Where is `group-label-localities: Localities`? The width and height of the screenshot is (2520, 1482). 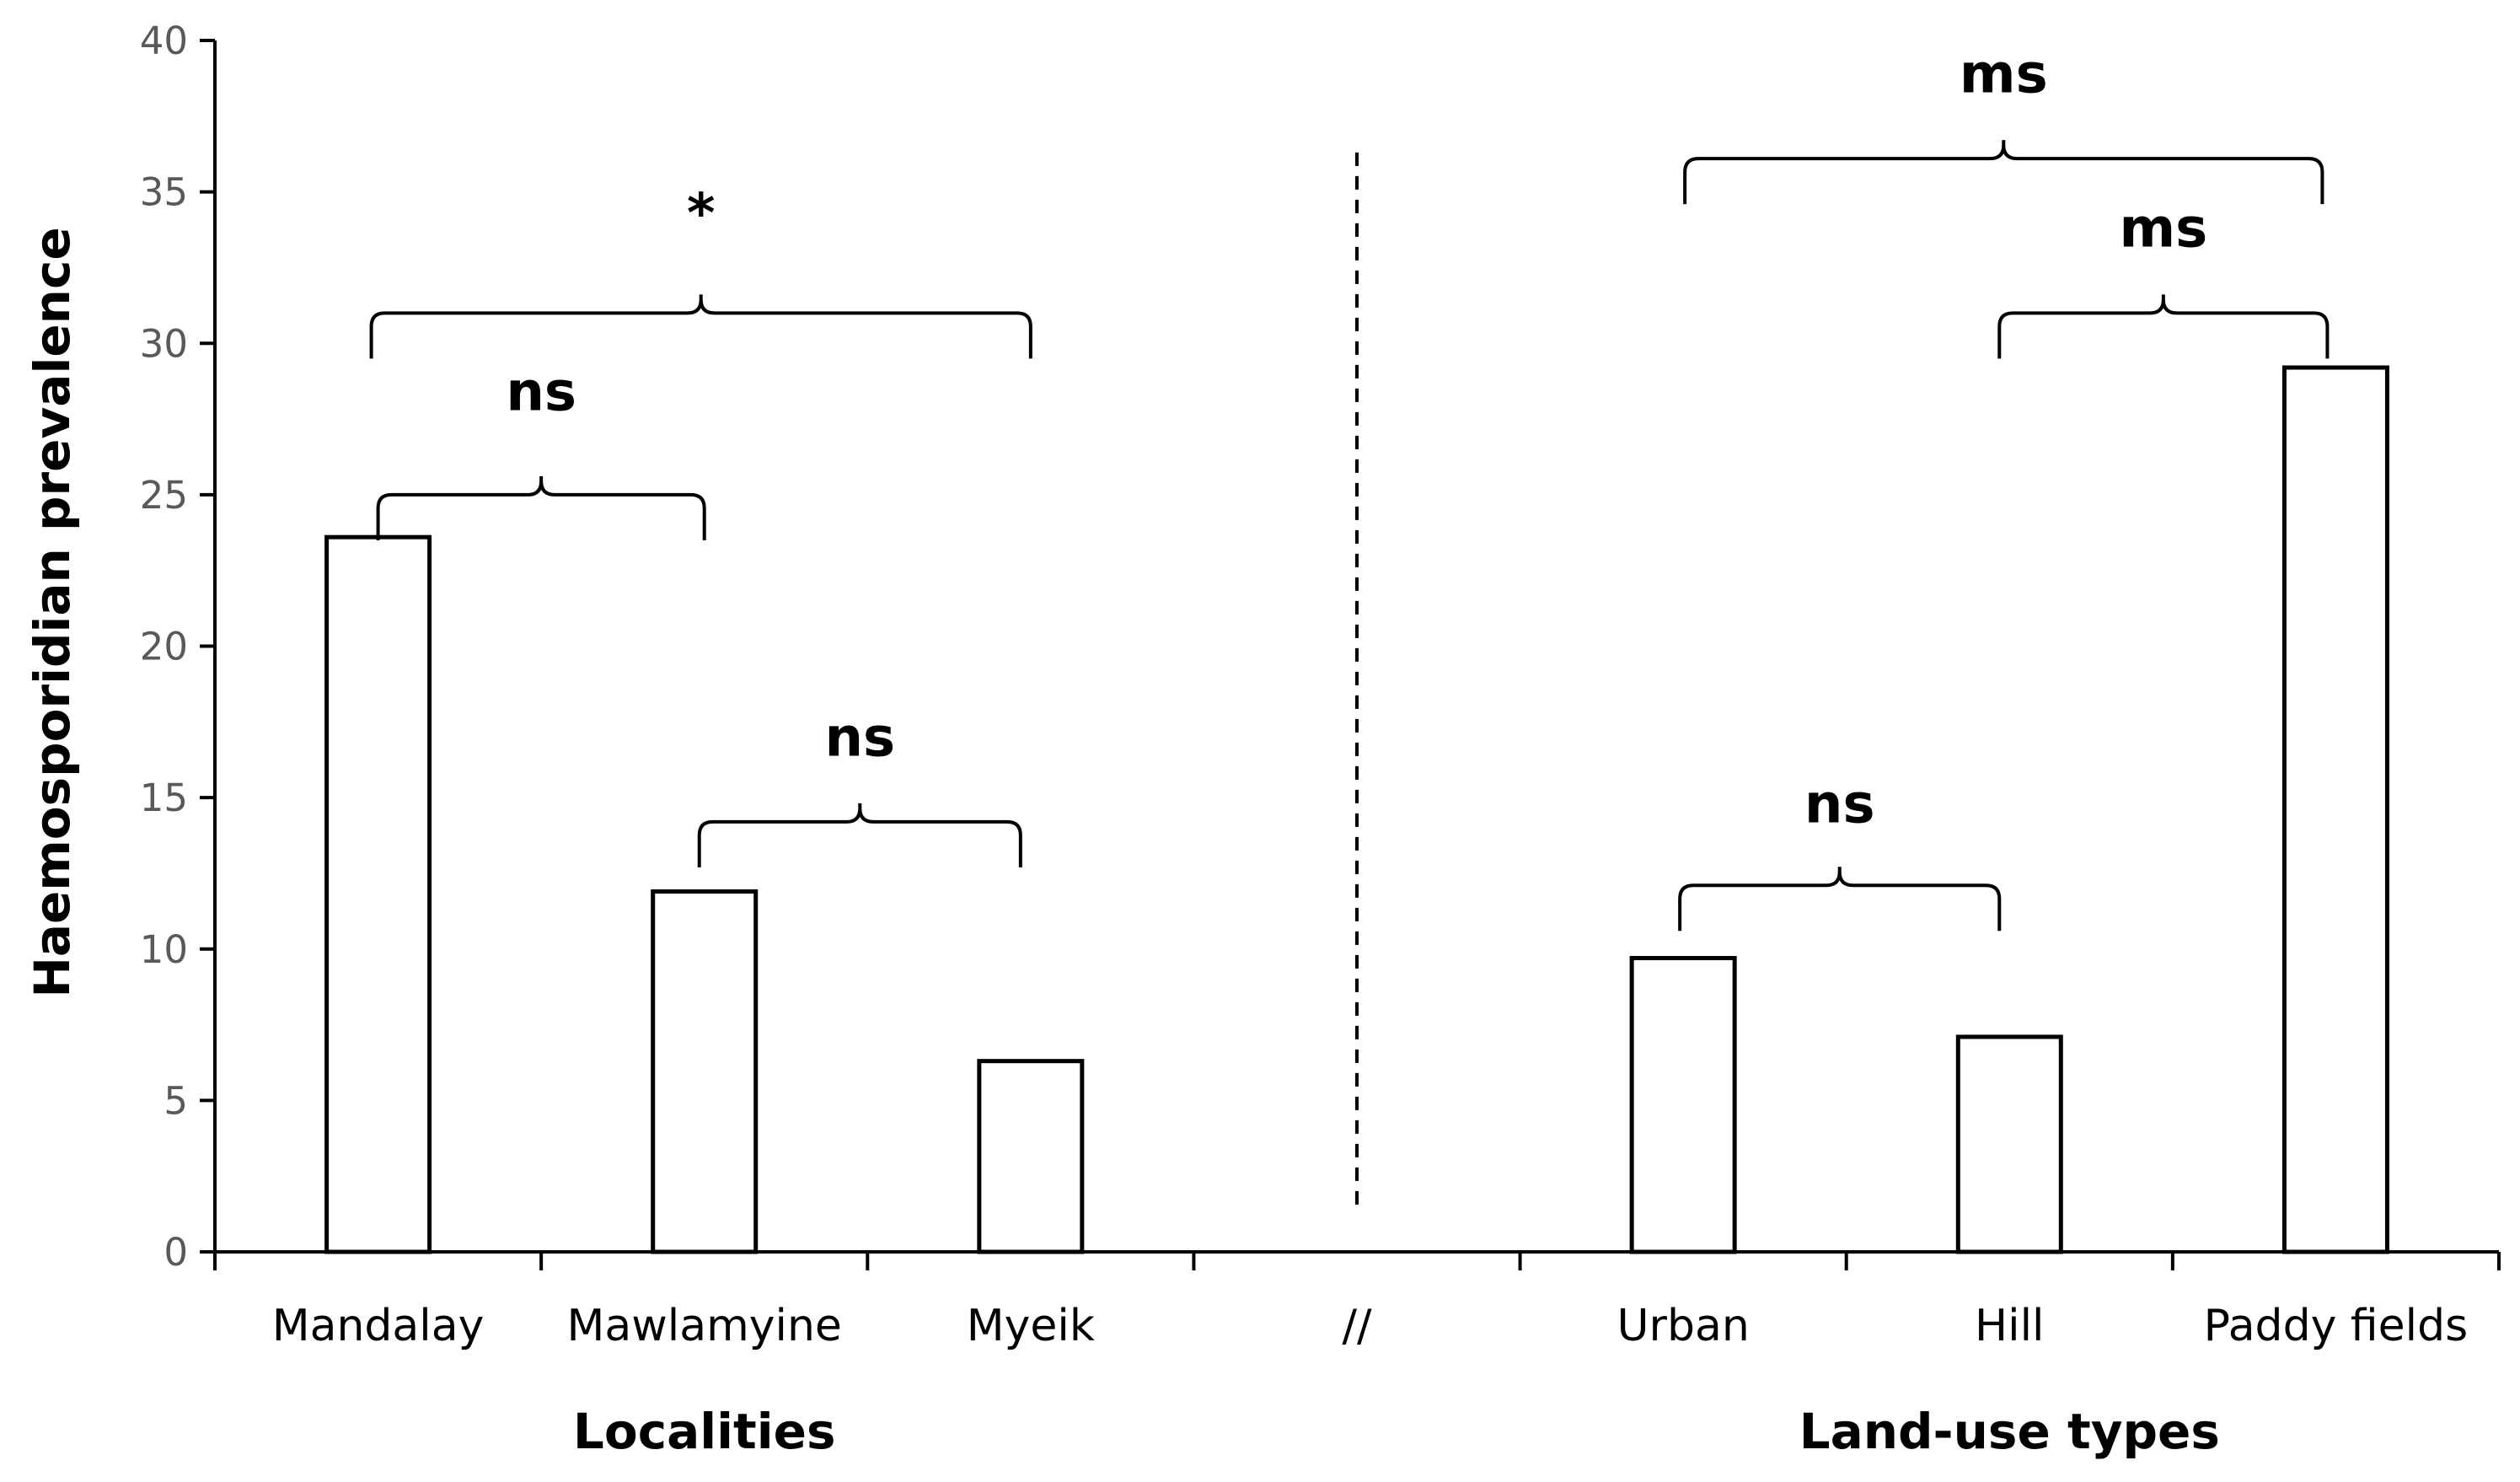 group-label-localities: Localities is located at coordinates (704, 1431).